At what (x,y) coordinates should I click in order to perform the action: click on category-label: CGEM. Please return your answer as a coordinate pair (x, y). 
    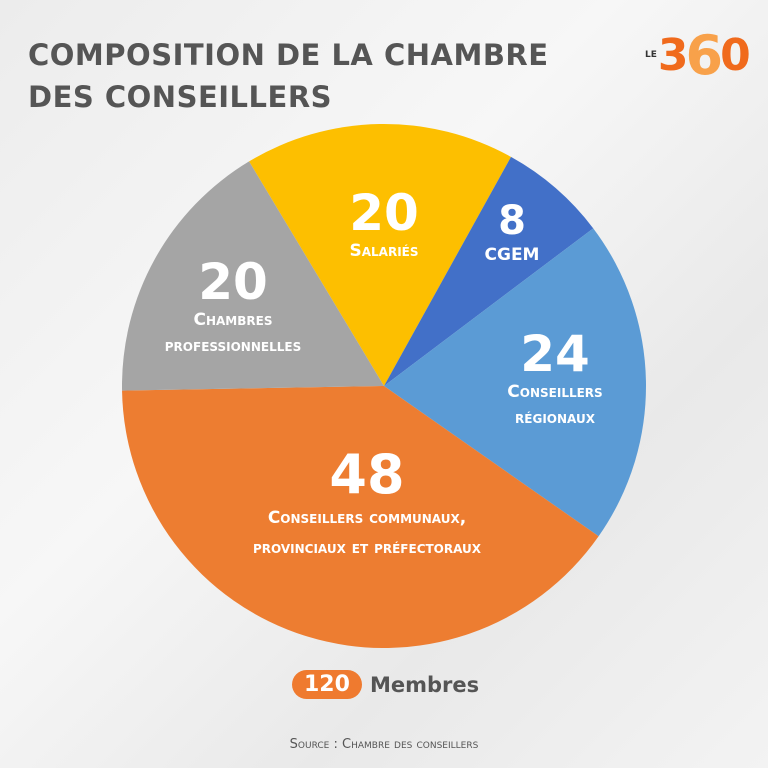
    Looking at the image, I should click on (512, 255).